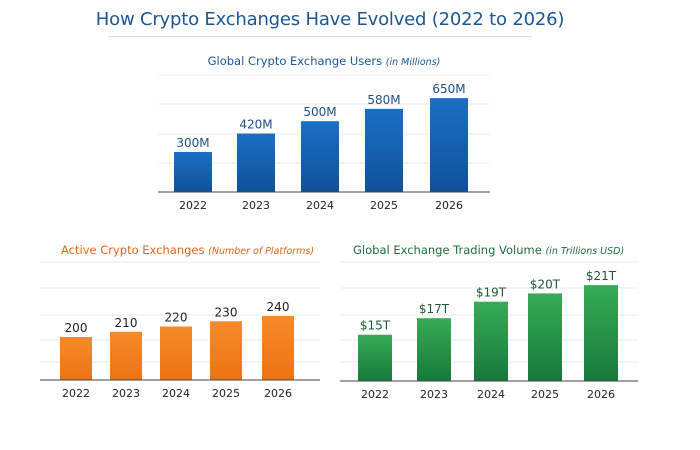  Describe the element at coordinates (278, 348) in the screenshot. I see `exchanges-bar-2026` at that location.